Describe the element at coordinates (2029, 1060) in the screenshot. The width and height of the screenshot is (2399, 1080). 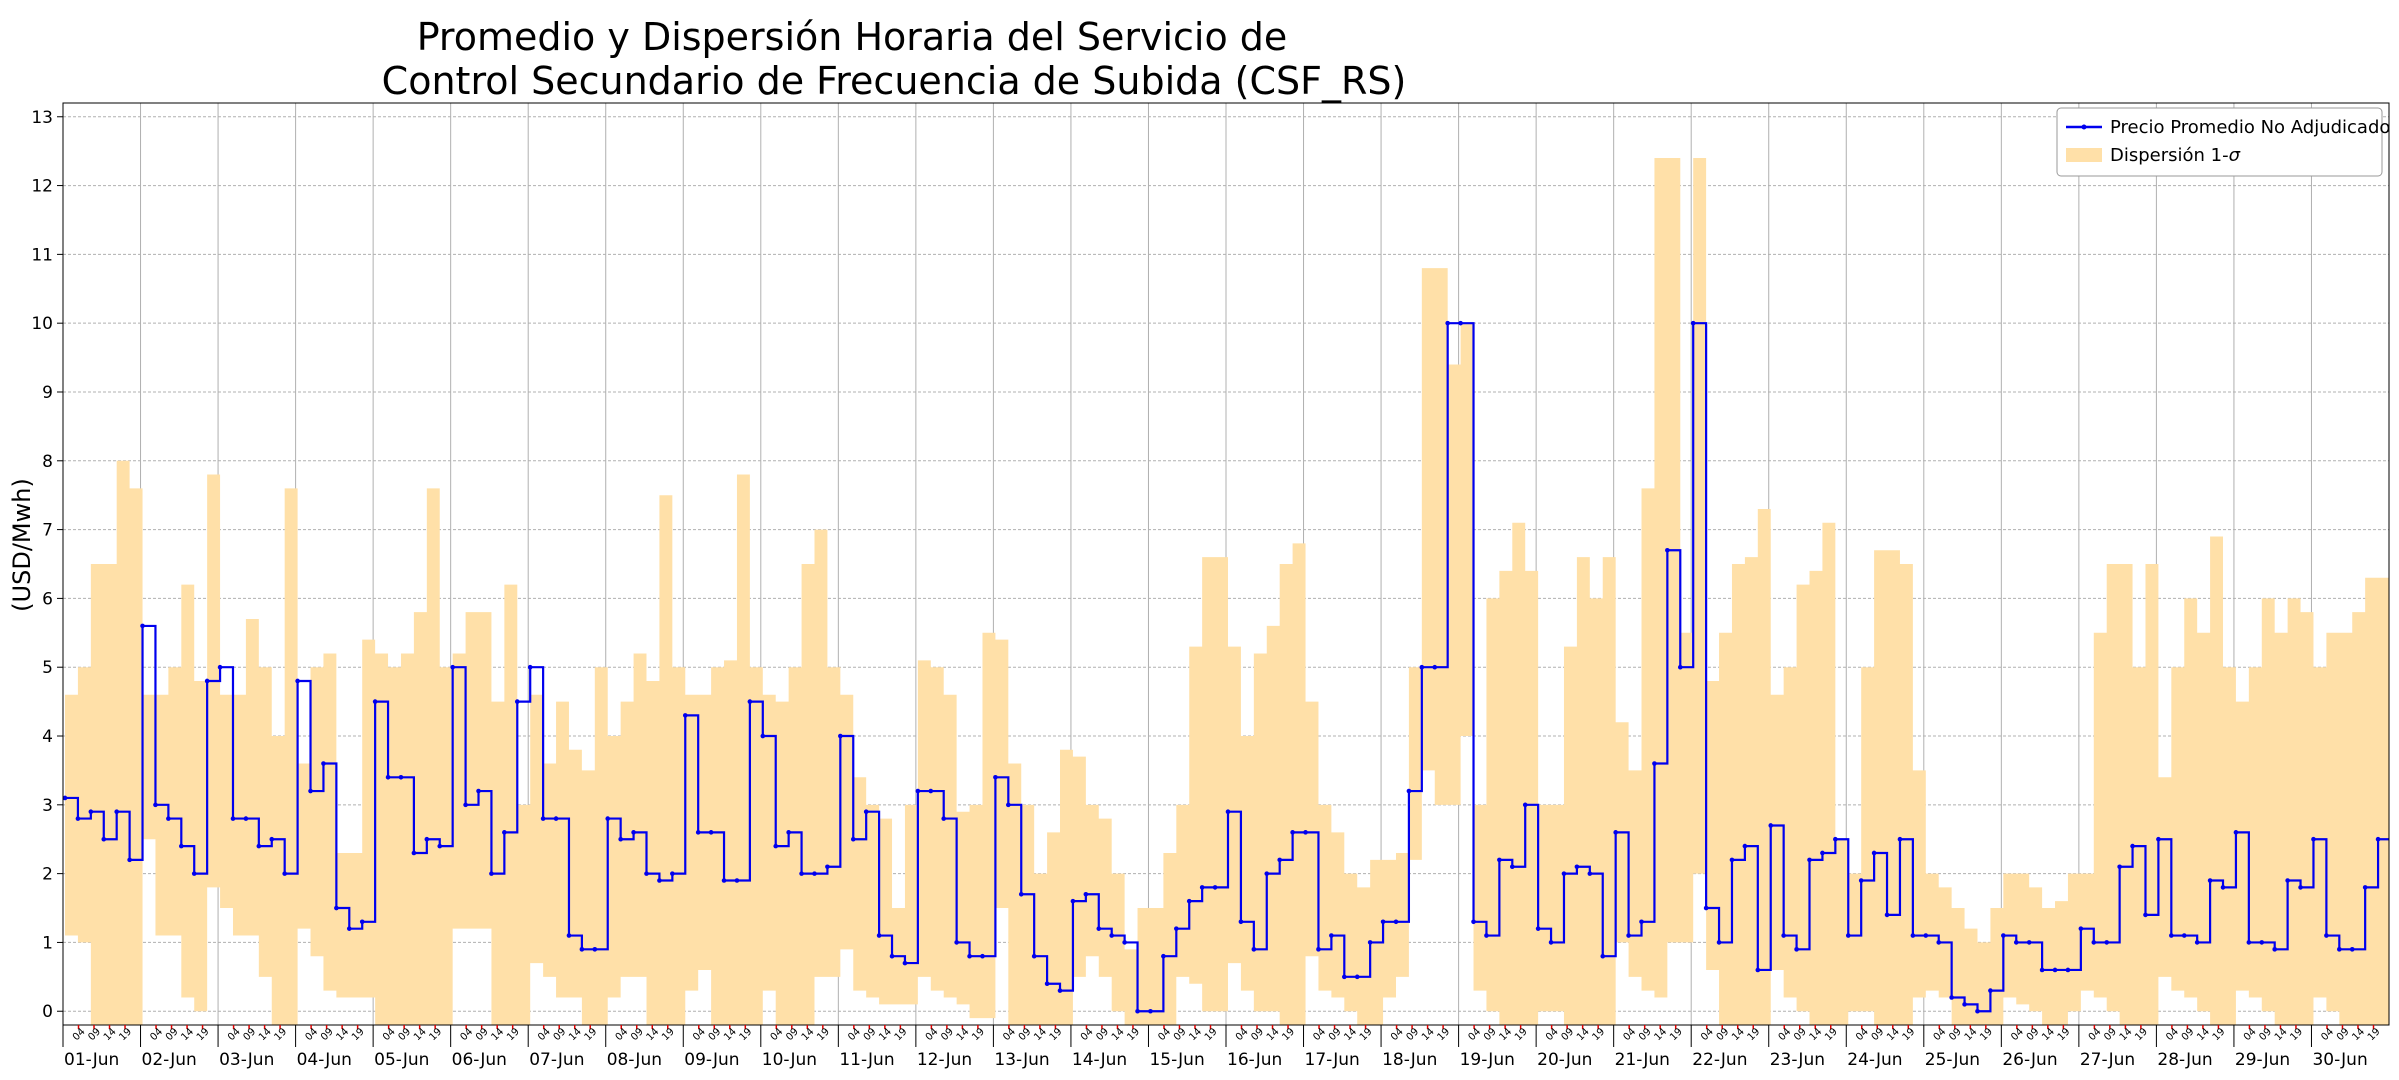
I see `day-tick-label: 26-Jun` at that location.